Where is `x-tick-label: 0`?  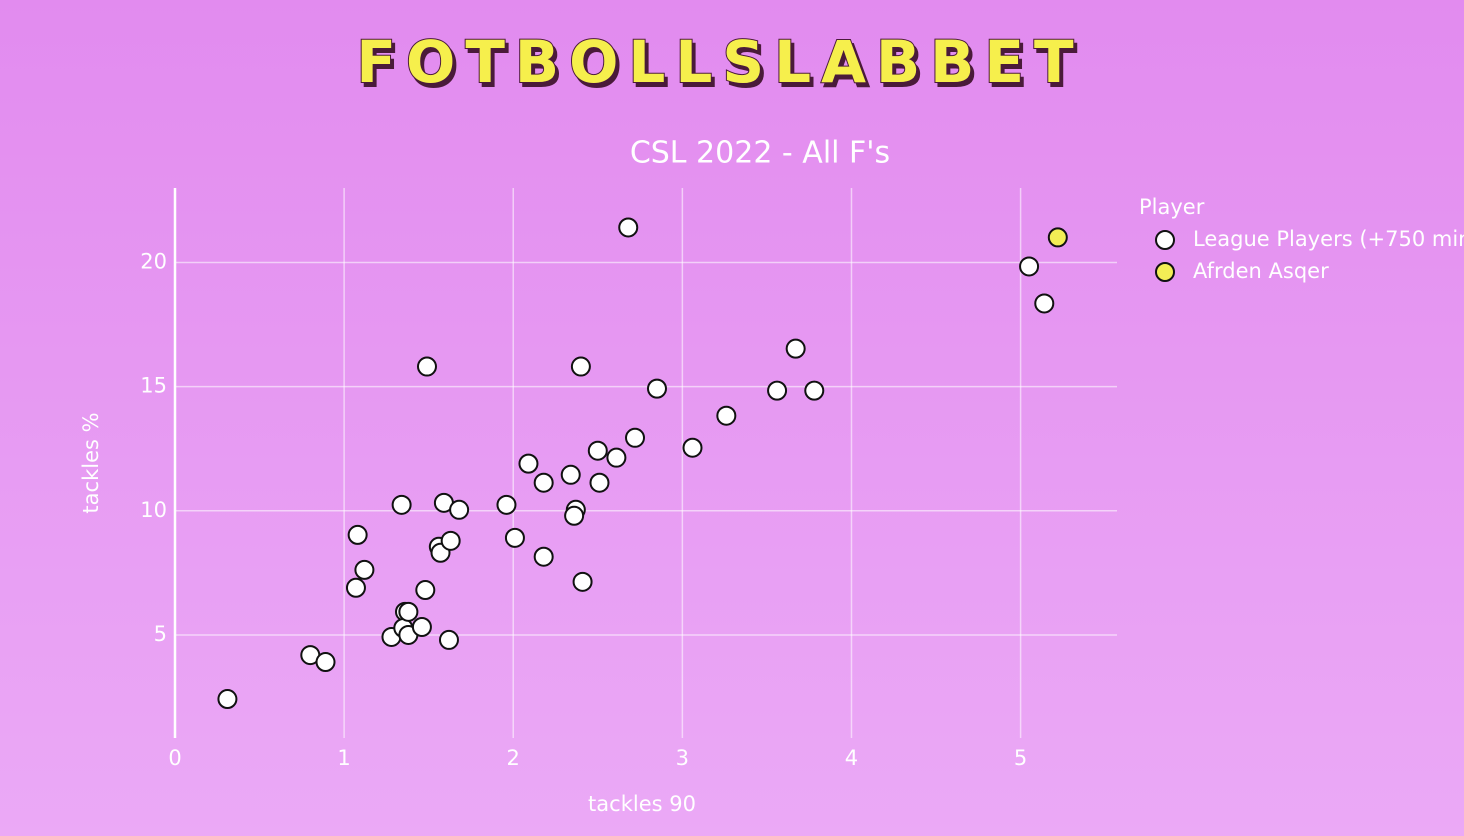 x-tick-label: 0 is located at coordinates (174, 758).